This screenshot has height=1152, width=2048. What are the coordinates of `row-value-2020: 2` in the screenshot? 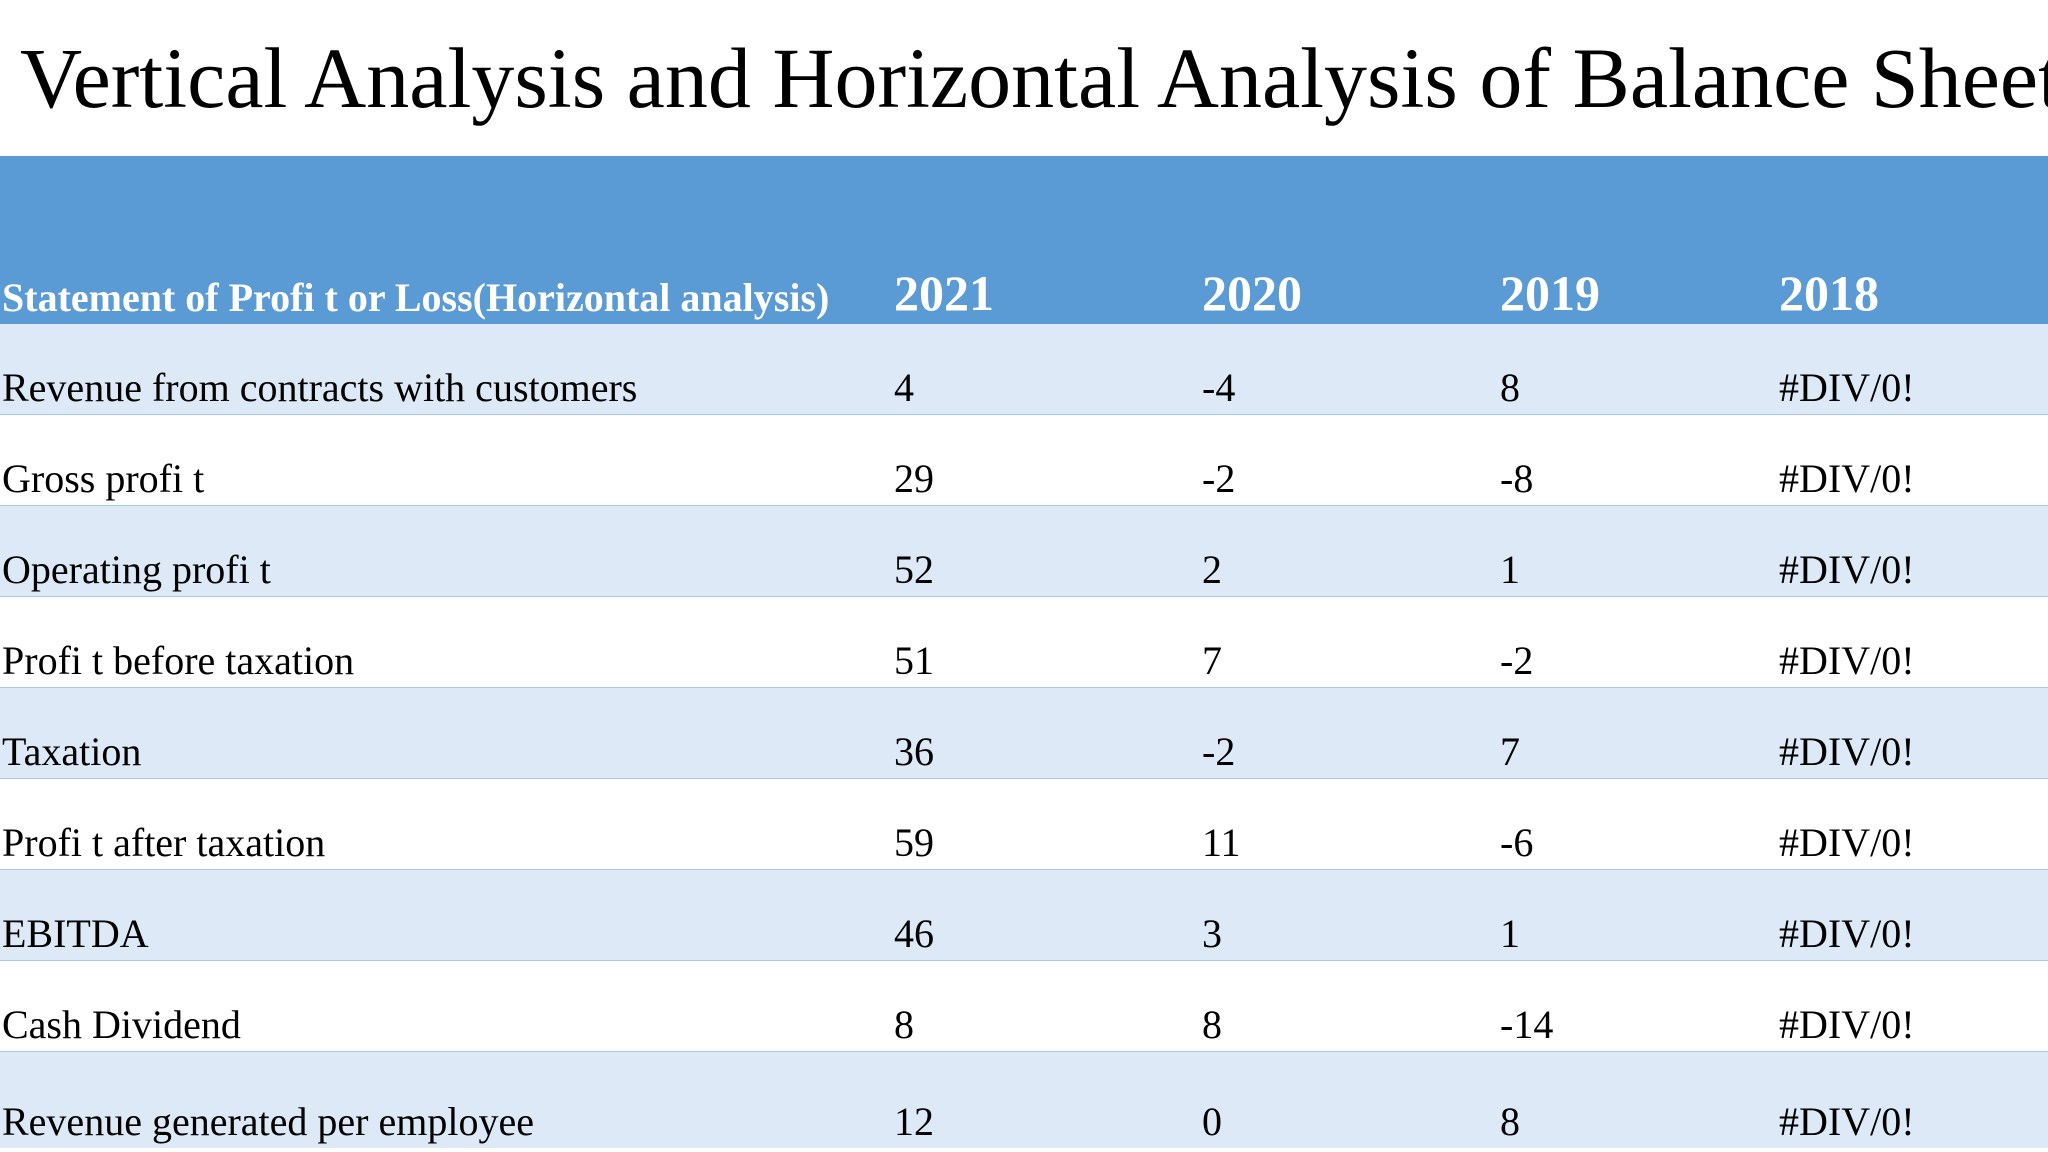 It's located at (1212, 569).